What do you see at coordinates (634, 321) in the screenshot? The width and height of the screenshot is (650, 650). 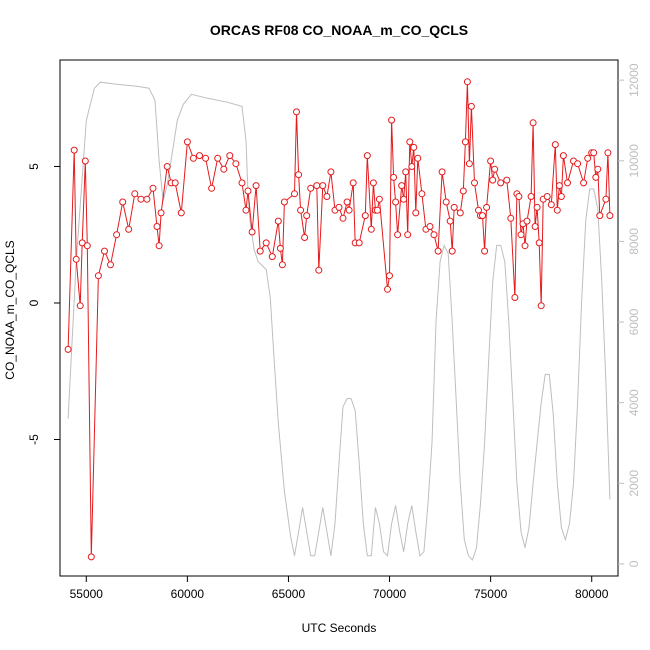 I see `y2-tick-label: 6000` at bounding box center [634, 321].